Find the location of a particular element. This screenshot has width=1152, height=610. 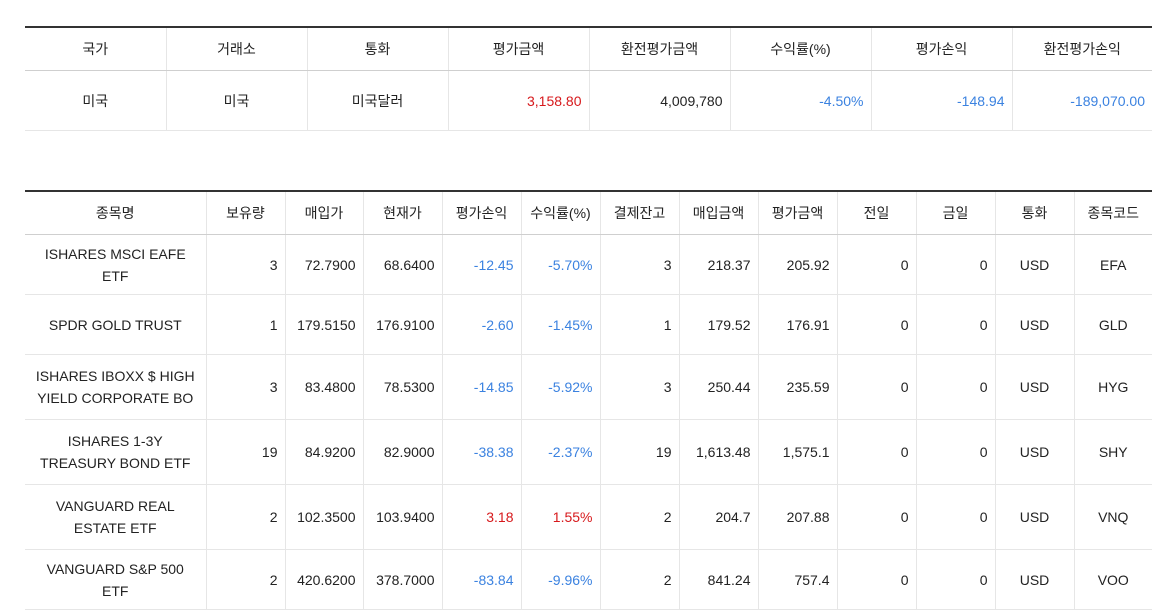

holding-pnl: -2.60 is located at coordinates (482, 324).